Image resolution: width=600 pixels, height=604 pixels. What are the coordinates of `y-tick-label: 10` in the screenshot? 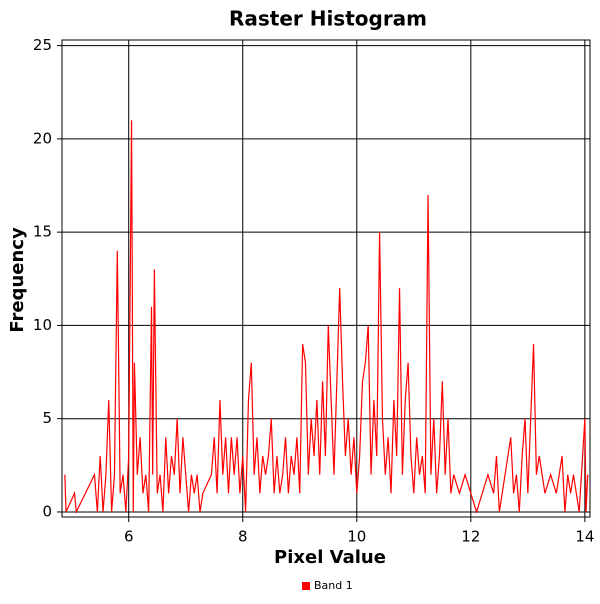 It's located at (42, 325).